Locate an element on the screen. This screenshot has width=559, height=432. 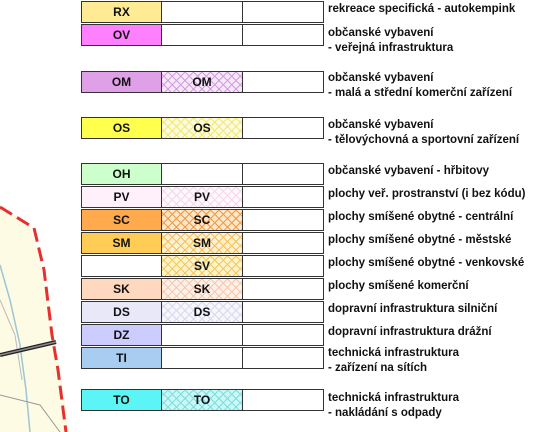
legend-description-line: občanské vybavení - hřbitovy is located at coordinates (409, 171).